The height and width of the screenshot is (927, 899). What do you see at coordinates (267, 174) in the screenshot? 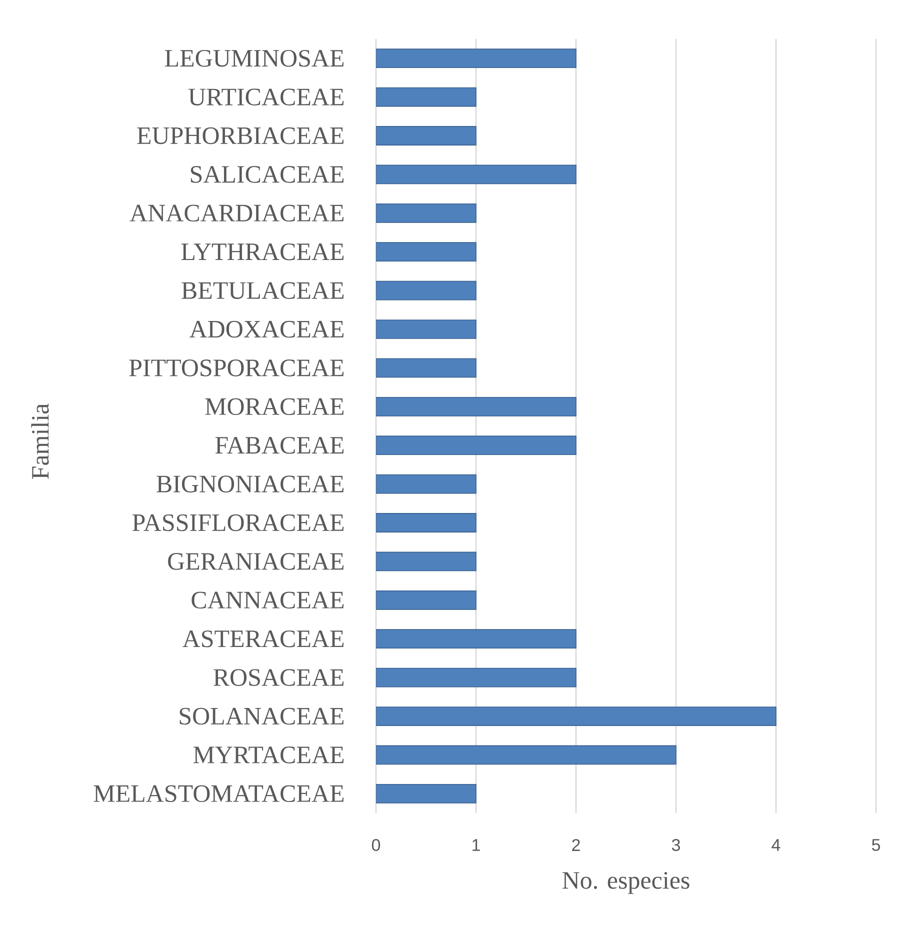
I see `y-tick-label: SALICACEAE` at bounding box center [267, 174].